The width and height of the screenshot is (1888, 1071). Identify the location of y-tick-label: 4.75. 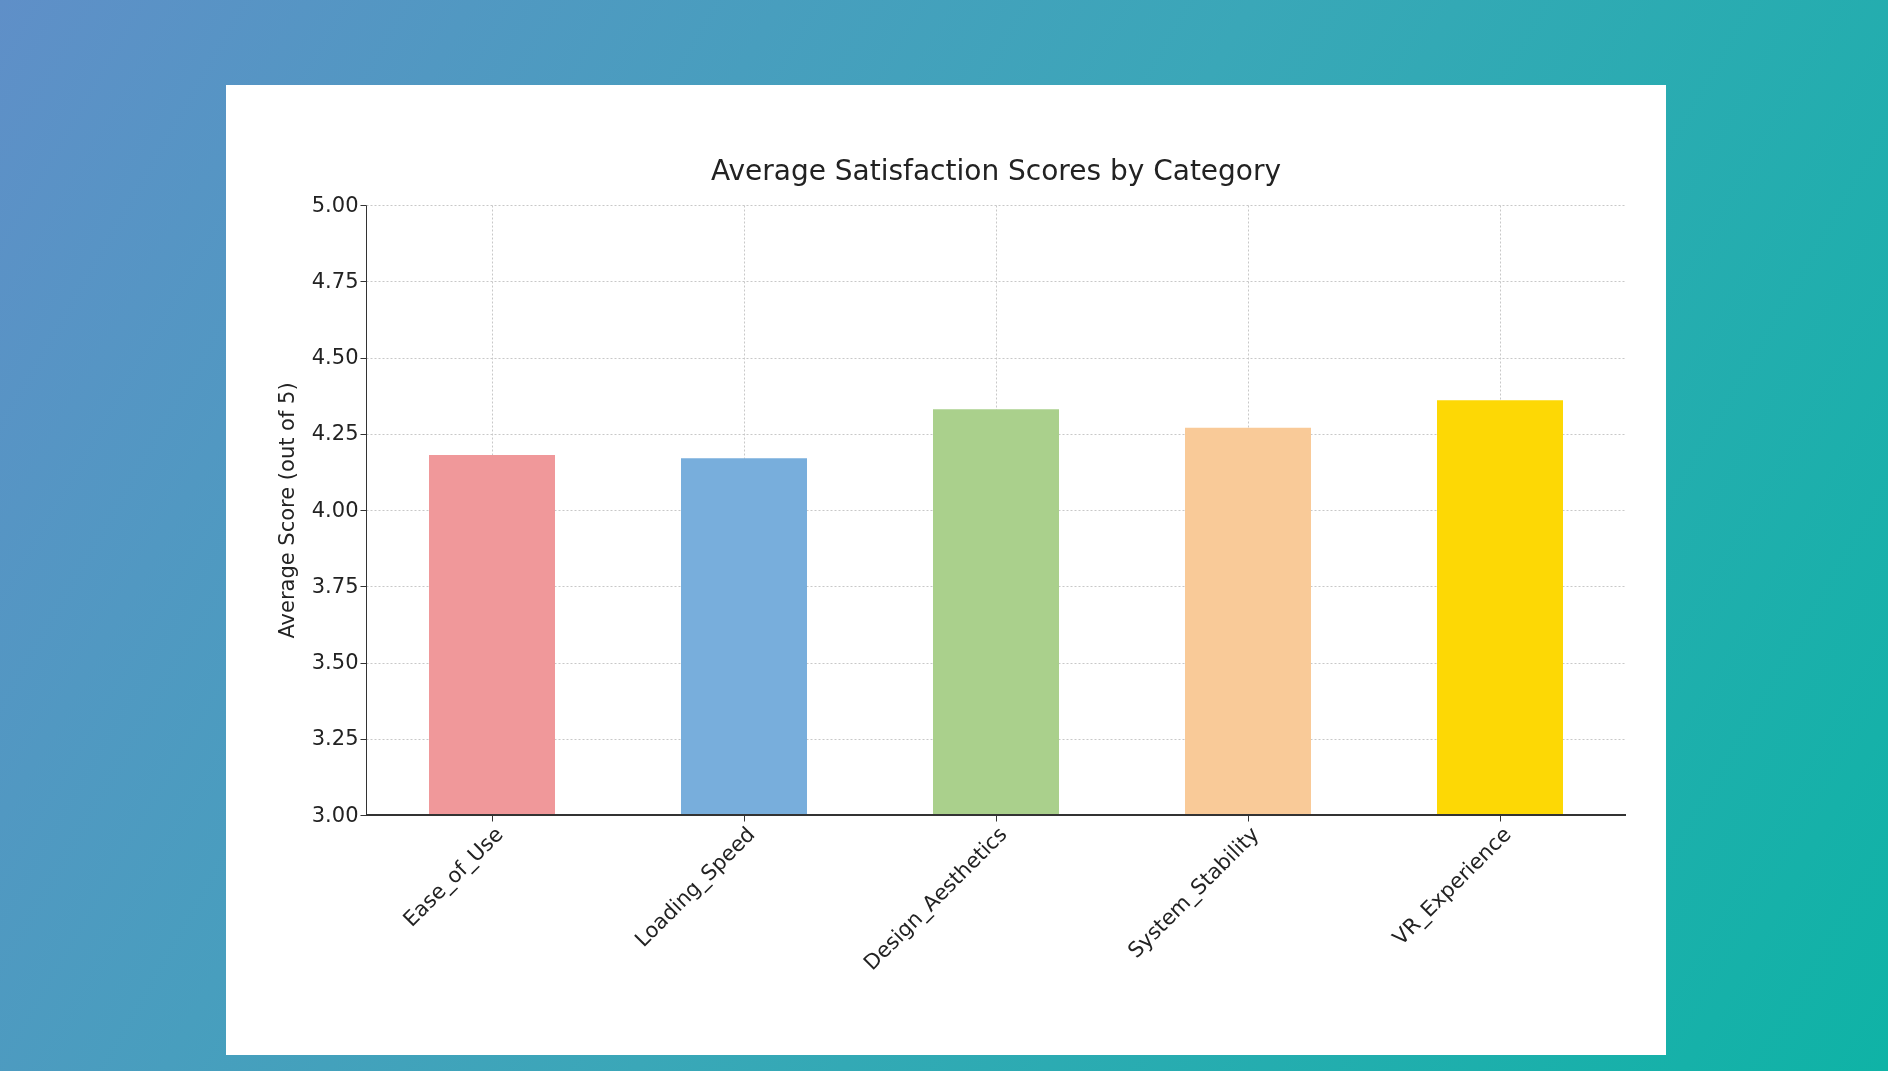
(335, 280).